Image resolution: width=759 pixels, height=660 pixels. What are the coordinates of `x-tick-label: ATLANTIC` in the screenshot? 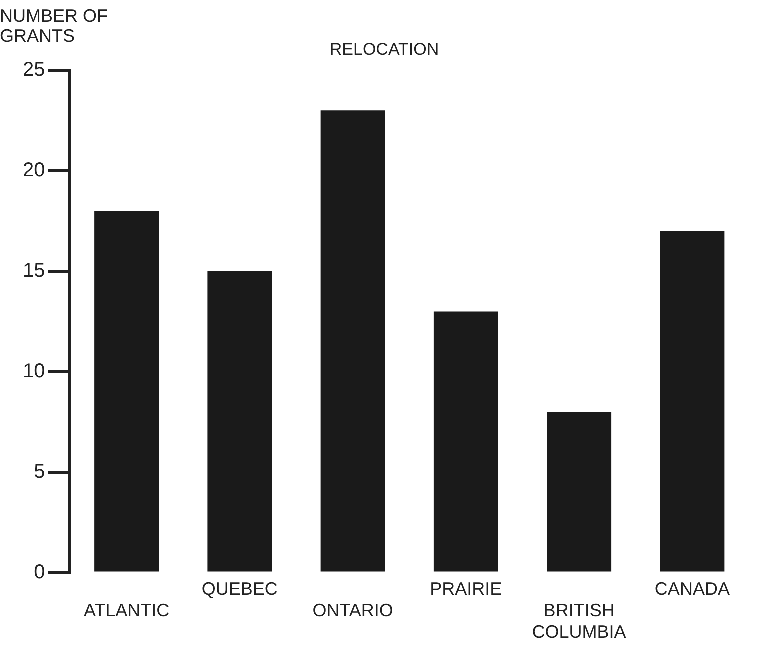 It's located at (127, 610).